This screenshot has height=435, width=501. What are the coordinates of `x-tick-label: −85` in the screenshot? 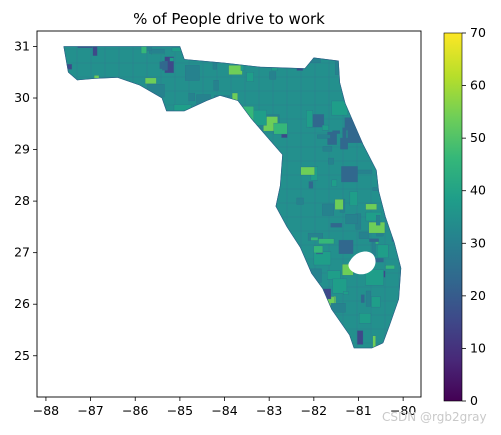 It's located at (180, 410).